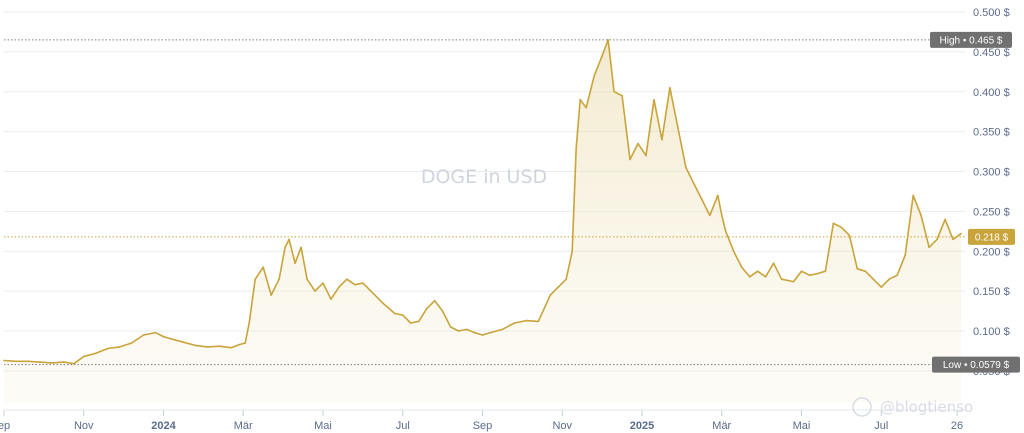  I want to click on low-badge-text: Low • 0.0579 $, so click(976, 365).